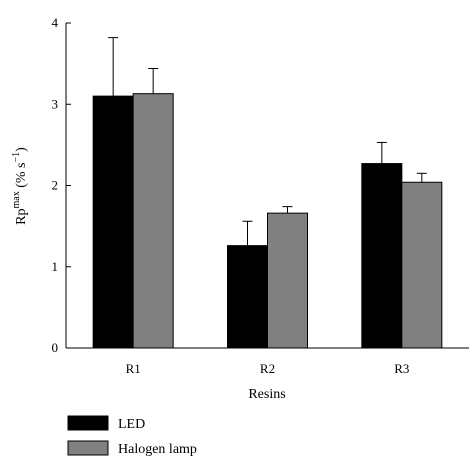 The width and height of the screenshot is (474, 474). Describe the element at coordinates (113, 222) in the screenshot. I see `bar-led-r1` at that location.